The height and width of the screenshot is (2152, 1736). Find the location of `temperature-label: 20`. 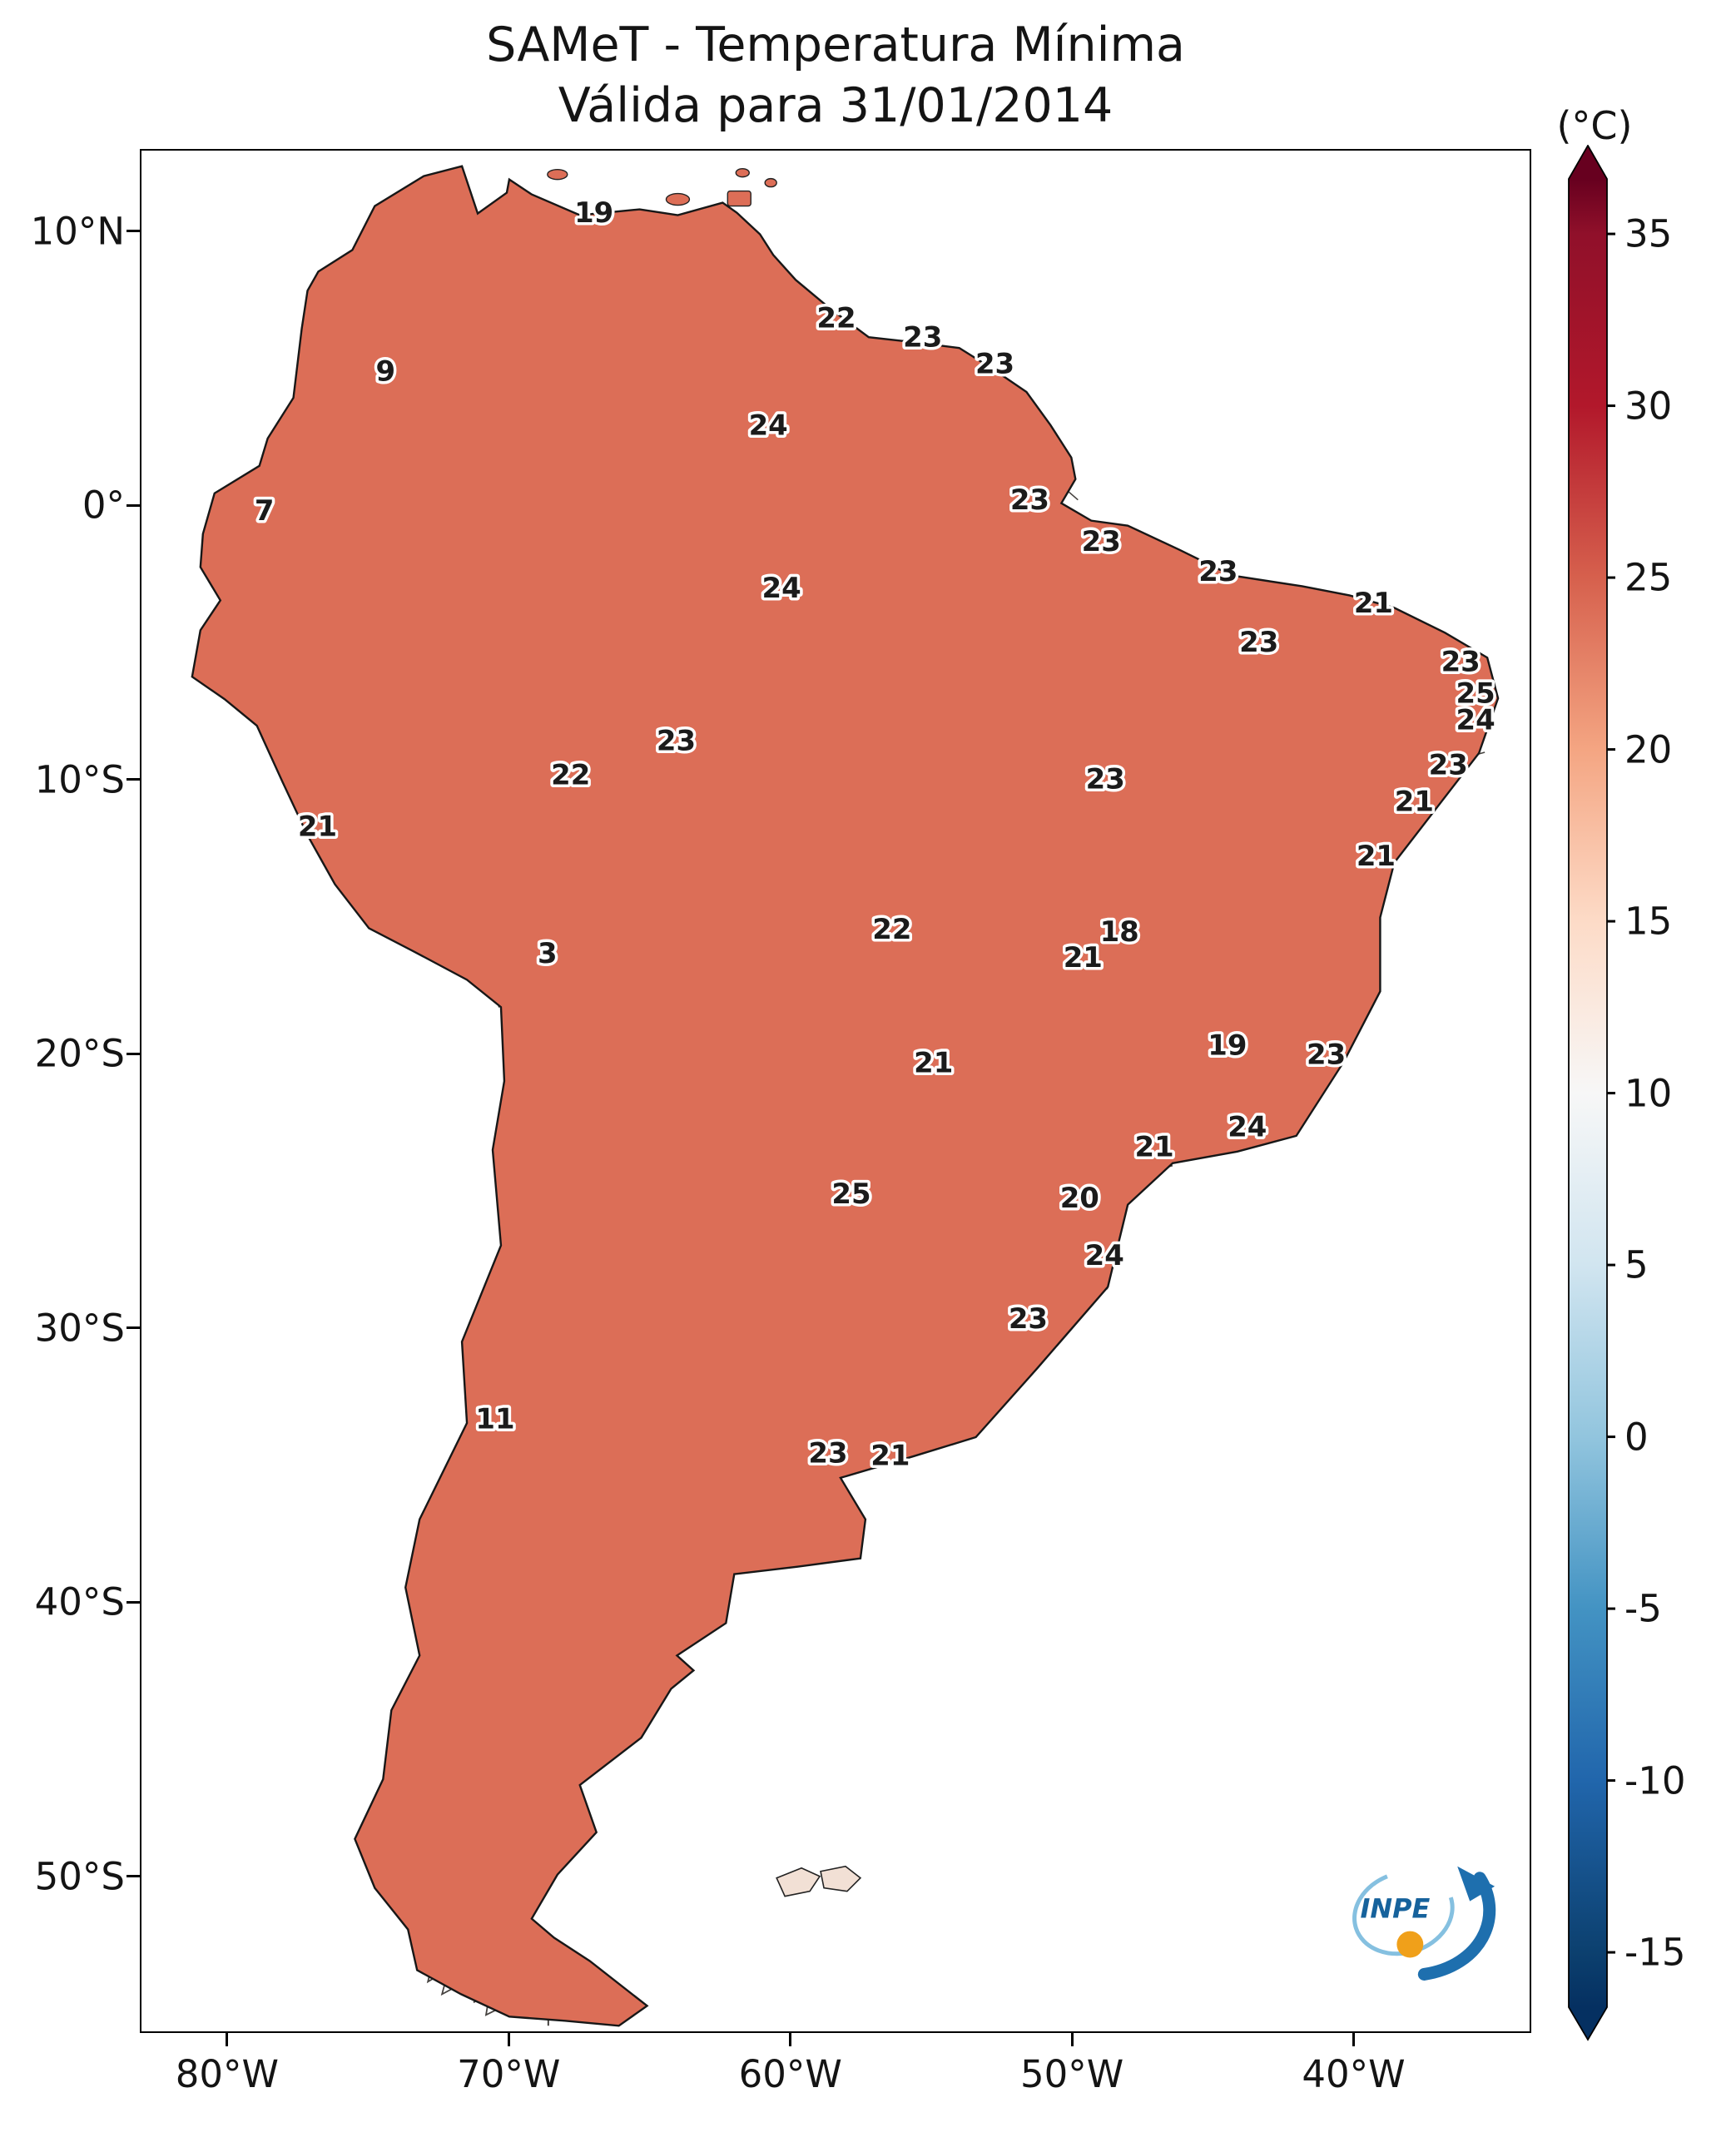

temperature-label: 20 is located at coordinates (1079, 1198).